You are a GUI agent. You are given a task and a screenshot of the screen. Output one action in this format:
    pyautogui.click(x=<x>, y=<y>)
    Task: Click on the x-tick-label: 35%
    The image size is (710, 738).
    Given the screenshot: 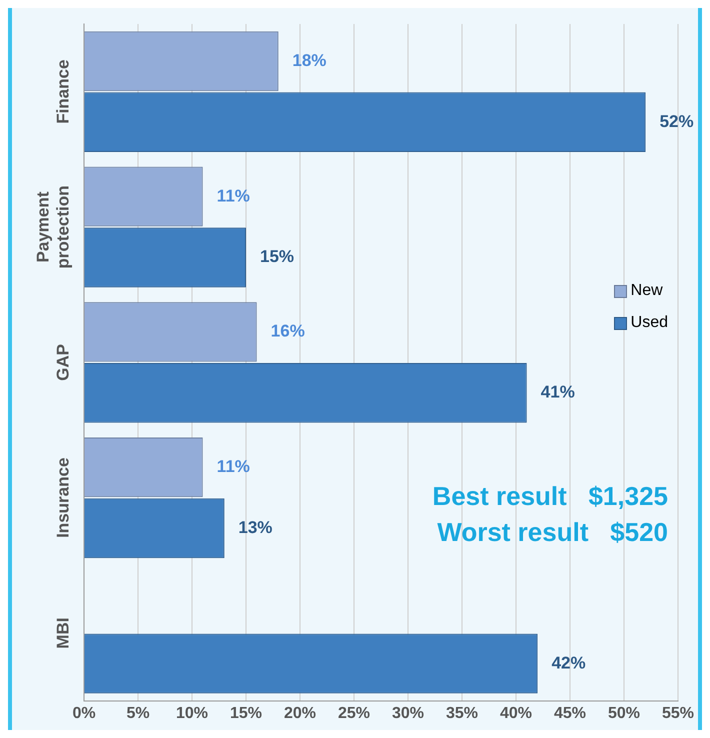 What is the action you would take?
    pyautogui.click(x=462, y=713)
    